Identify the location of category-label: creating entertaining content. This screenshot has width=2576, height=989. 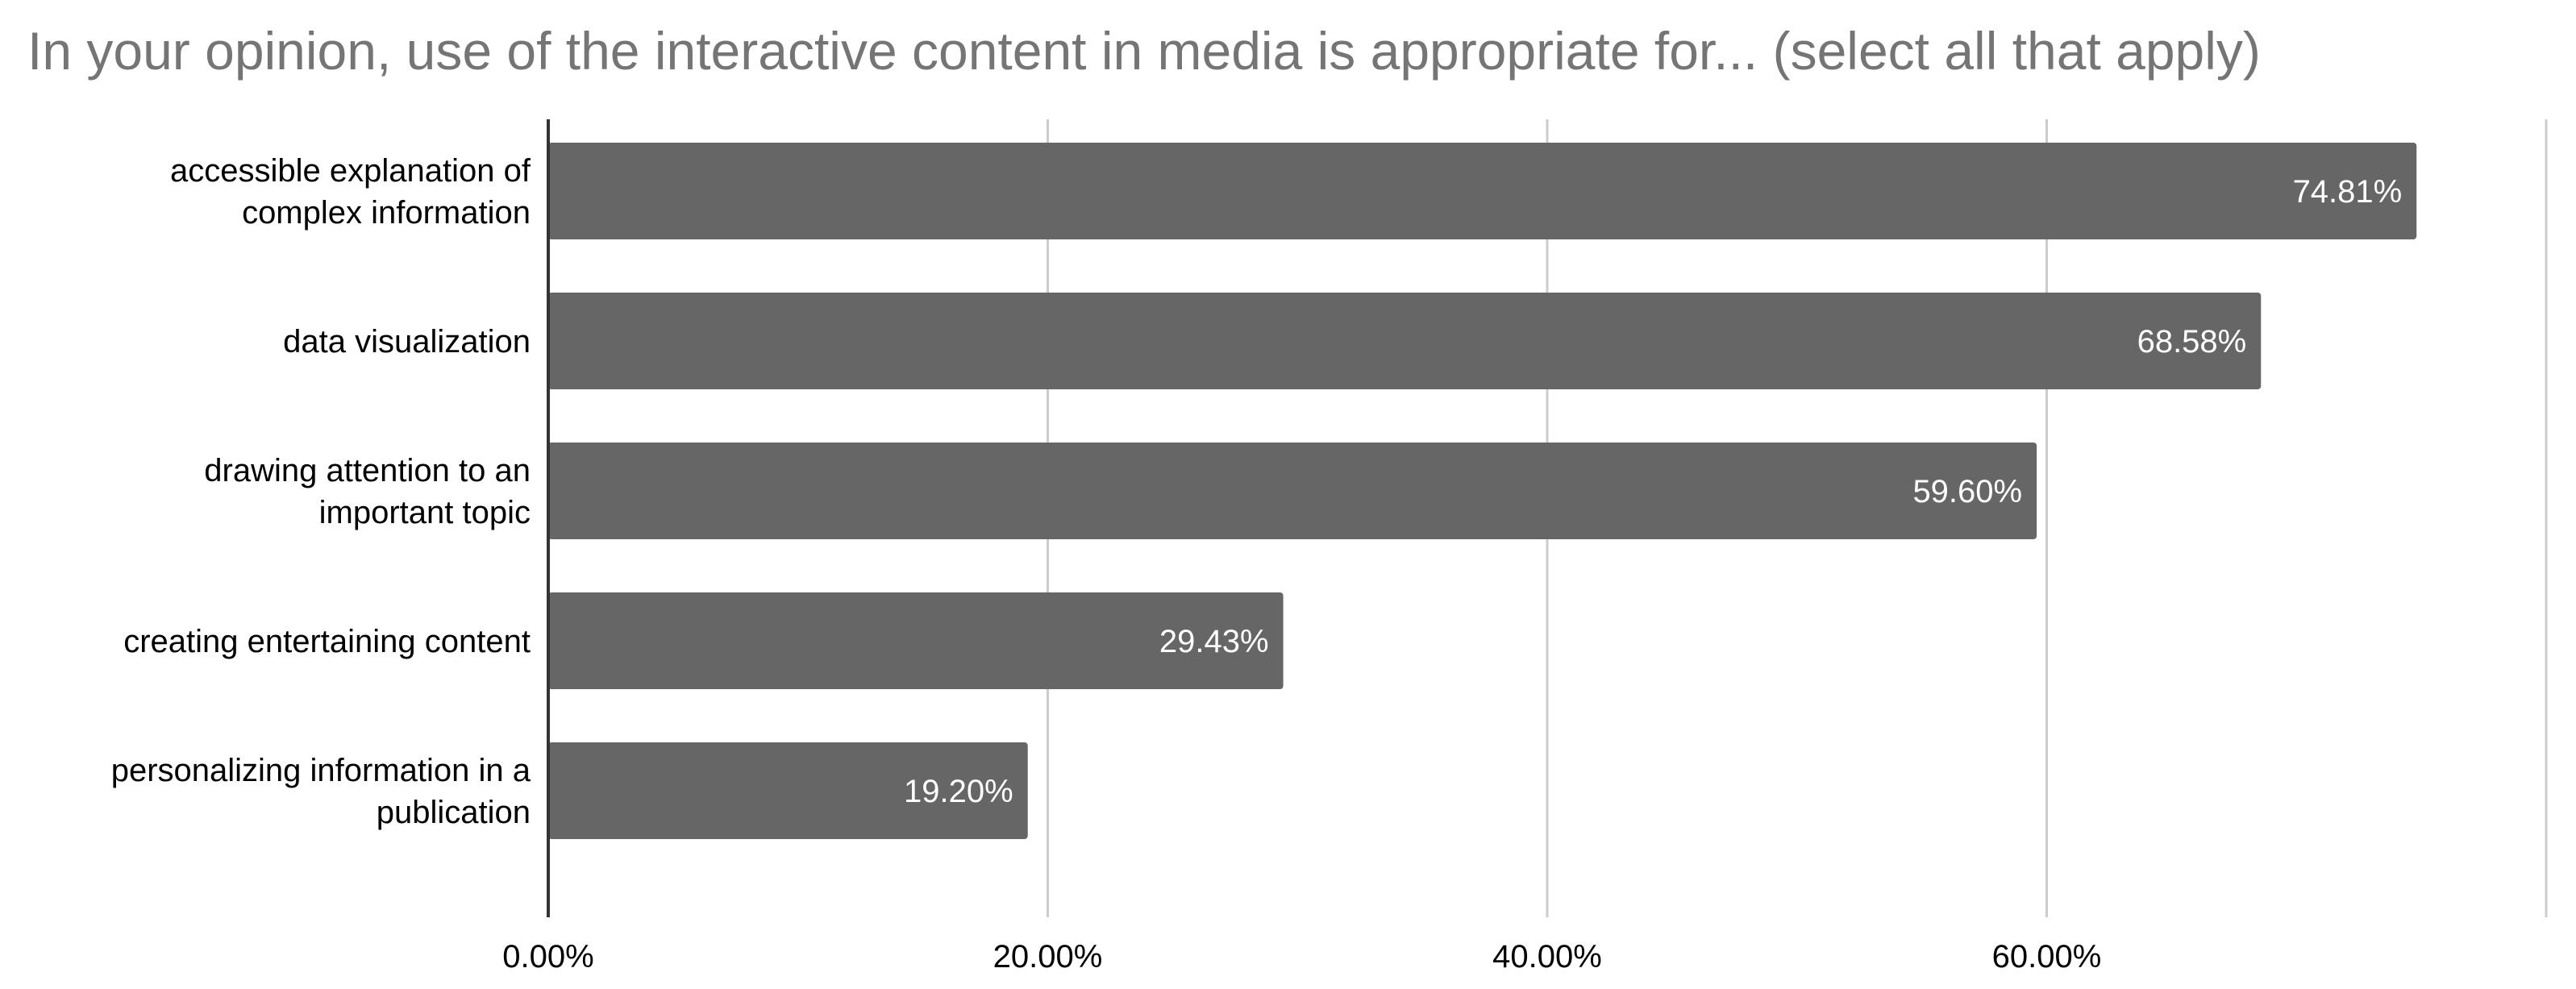
(327, 641).